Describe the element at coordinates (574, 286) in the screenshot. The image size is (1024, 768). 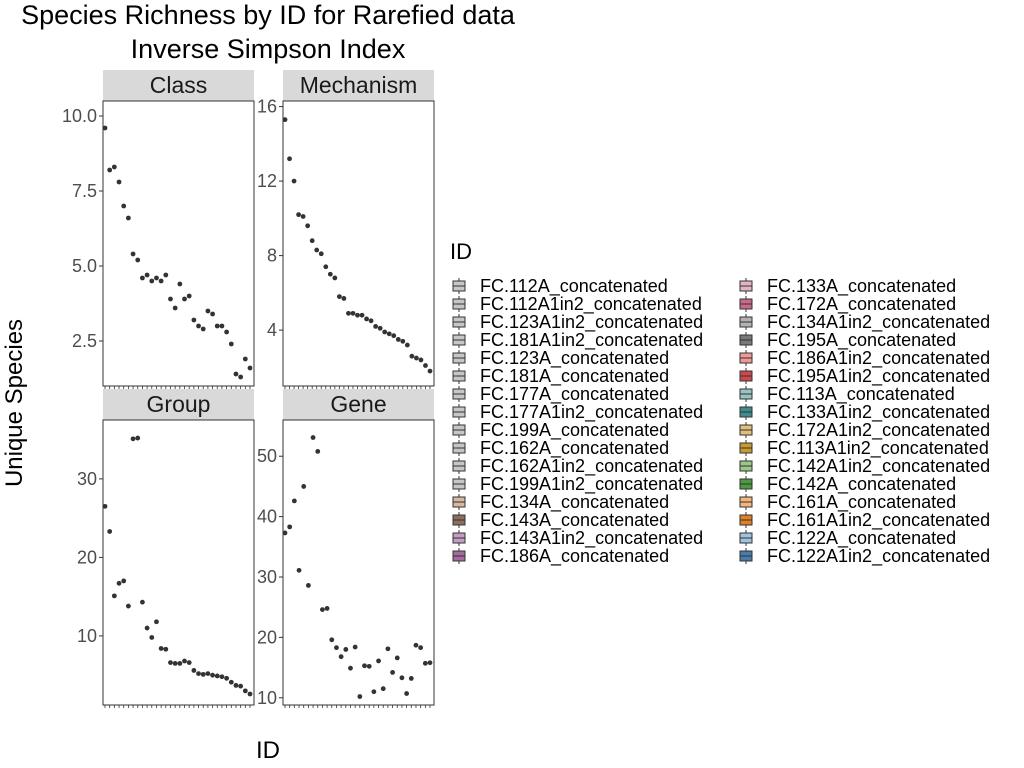
I see `legend-label: FC.112A_concatenated` at that location.